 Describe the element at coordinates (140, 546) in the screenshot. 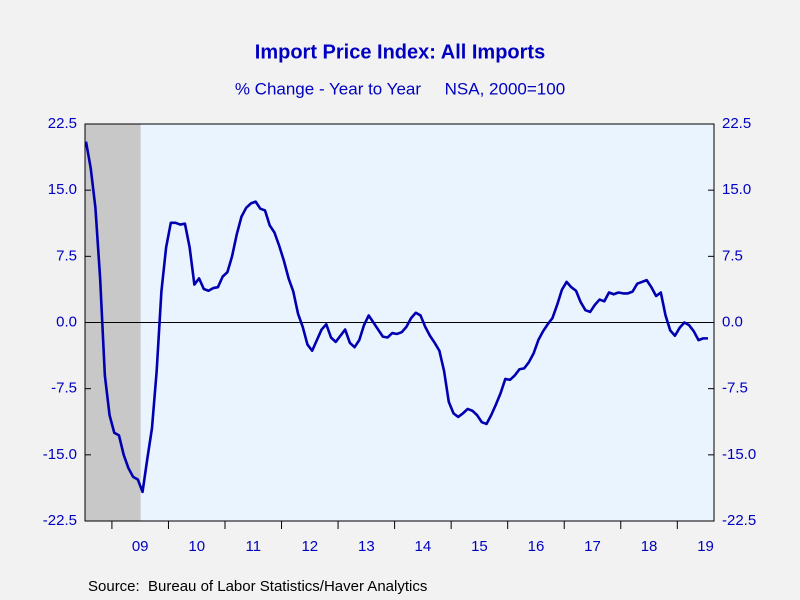

I see `x-tick-label: 09` at that location.